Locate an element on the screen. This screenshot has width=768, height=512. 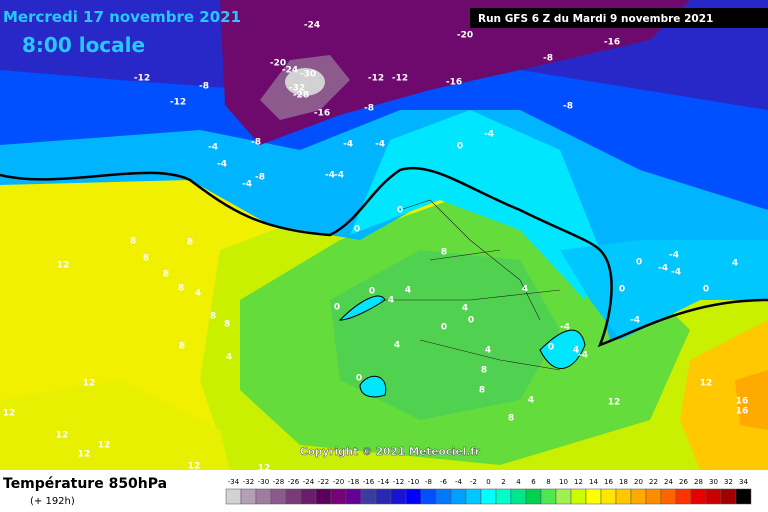
valid-date: Mercredi 17 novembre 2021 is located at coordinates (122, 17).